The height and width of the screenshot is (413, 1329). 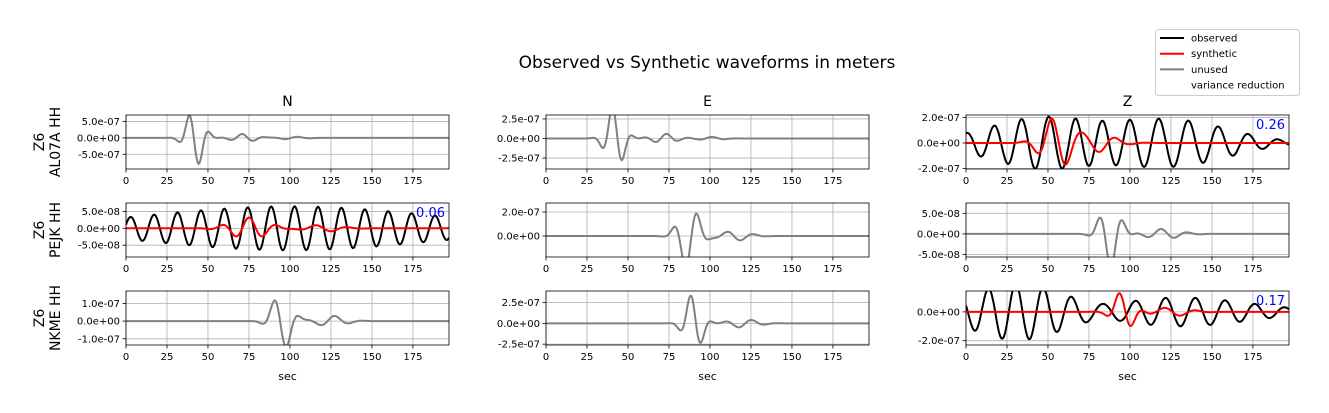 What do you see at coordinates (1214, 39) in the screenshot?
I see `legend-entry-observed: observed` at bounding box center [1214, 39].